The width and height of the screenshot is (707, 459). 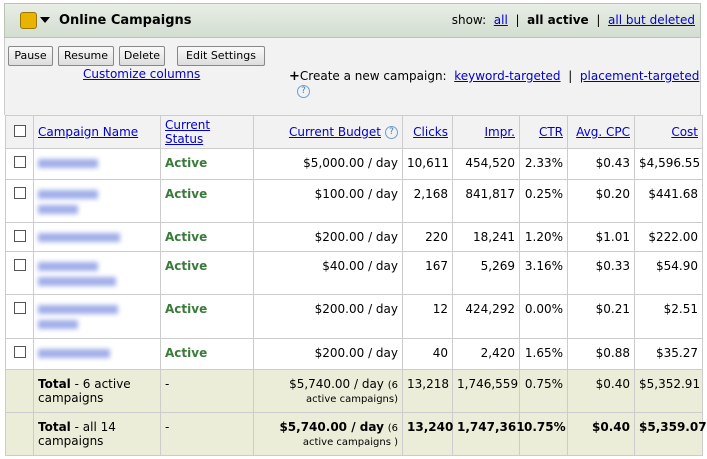 I want to click on keyword-targeted-link: keyword-targeted, so click(x=507, y=76).